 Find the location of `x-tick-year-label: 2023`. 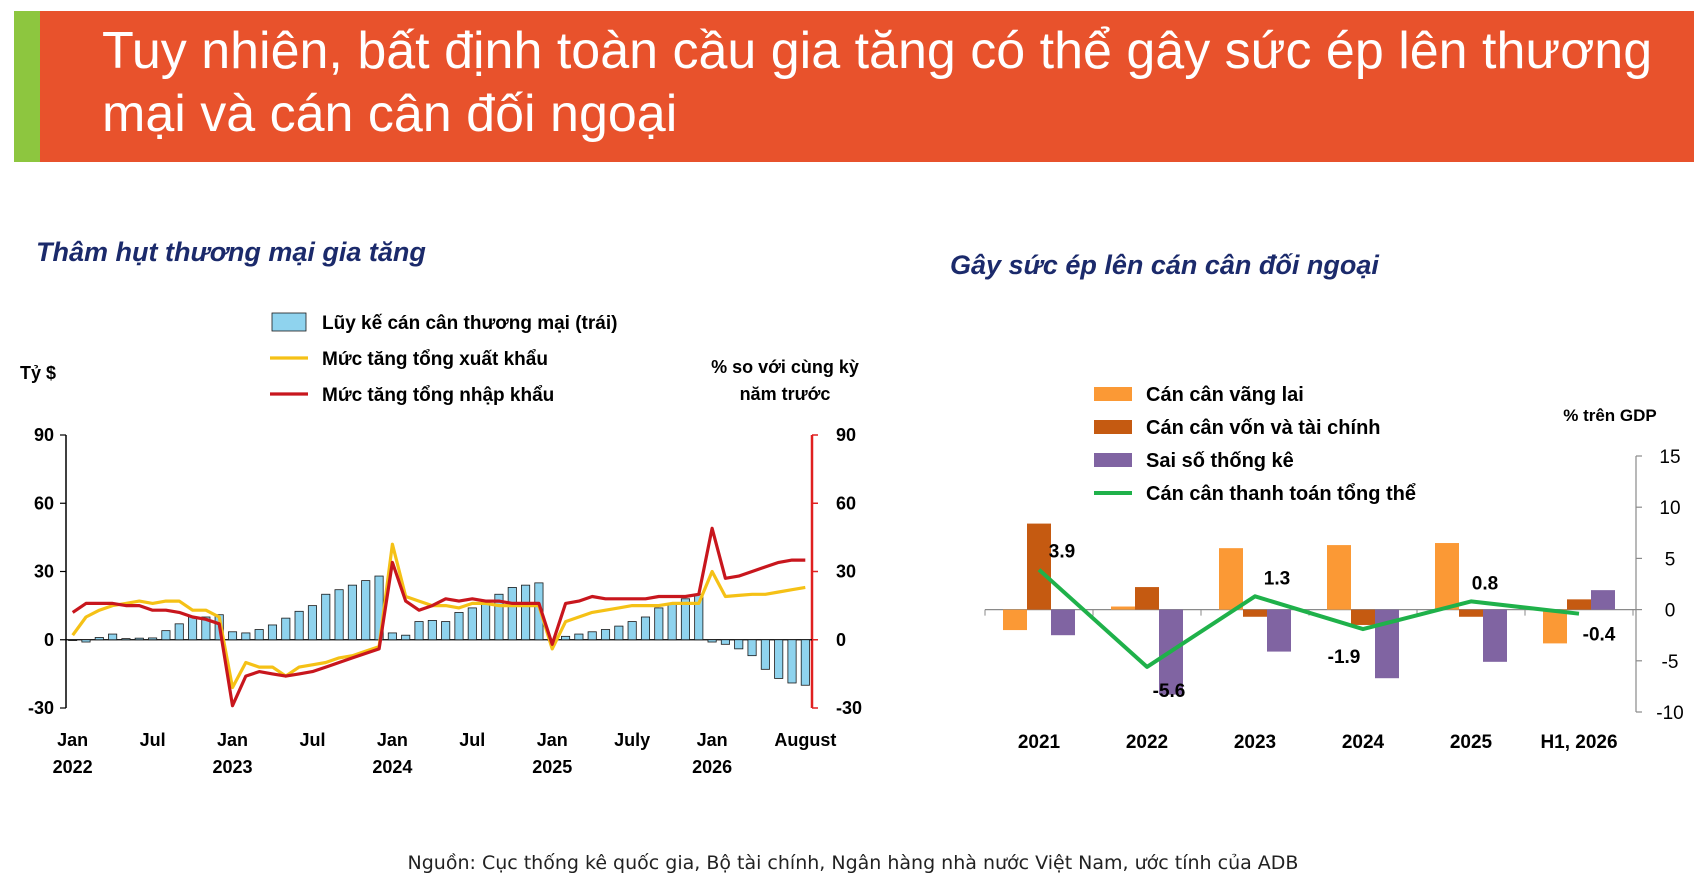

x-tick-year-label: 2023 is located at coordinates (232, 767).